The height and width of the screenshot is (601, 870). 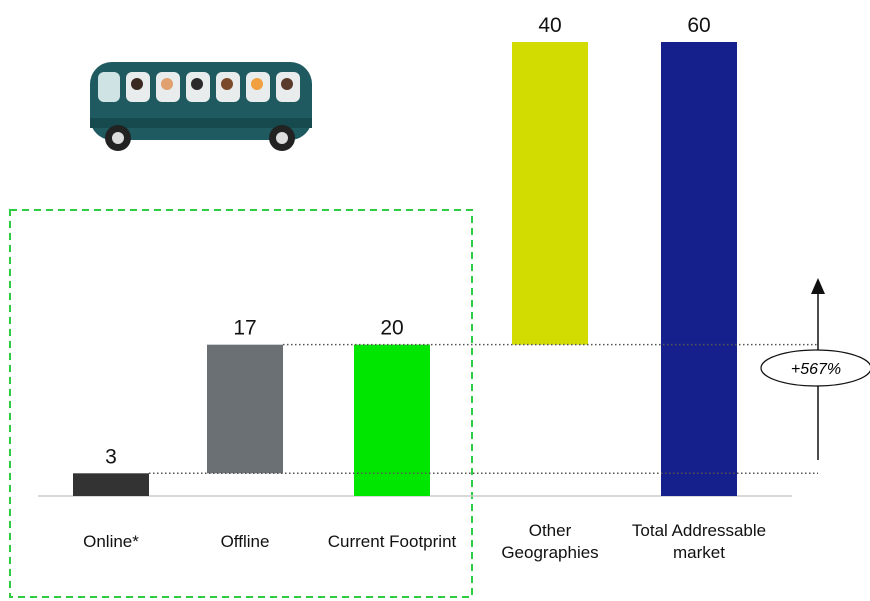 I want to click on annotation: +567%, so click(x=816, y=369).